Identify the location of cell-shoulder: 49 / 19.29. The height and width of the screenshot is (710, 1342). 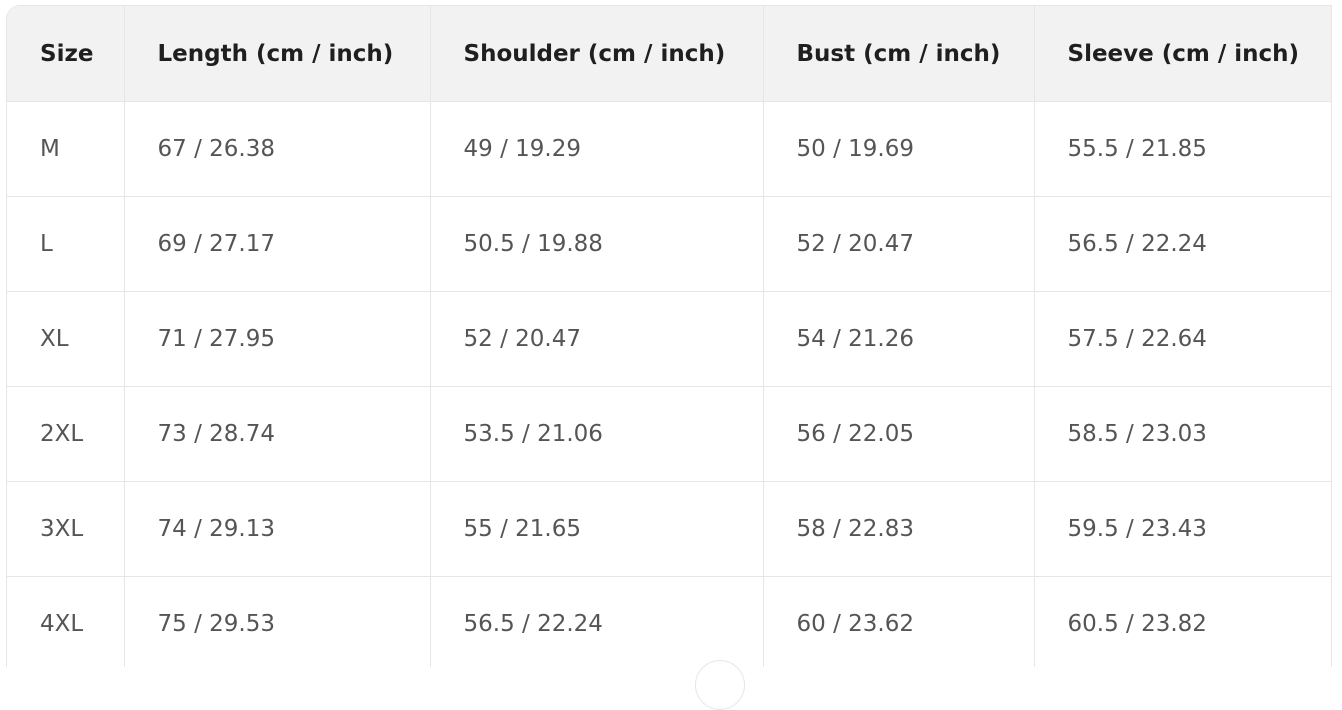
(597, 149).